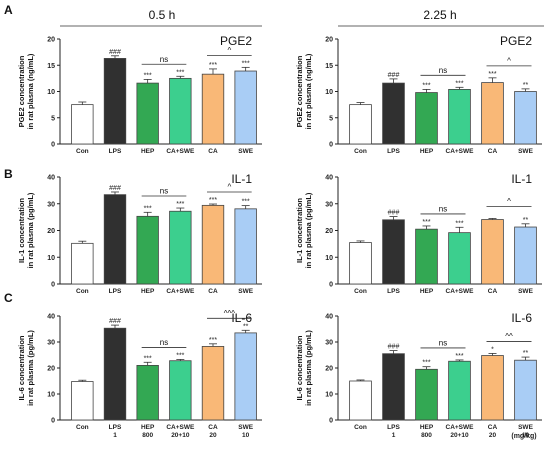 The image size is (550, 450). I want to click on chart-title: IL-6, so click(521, 318).